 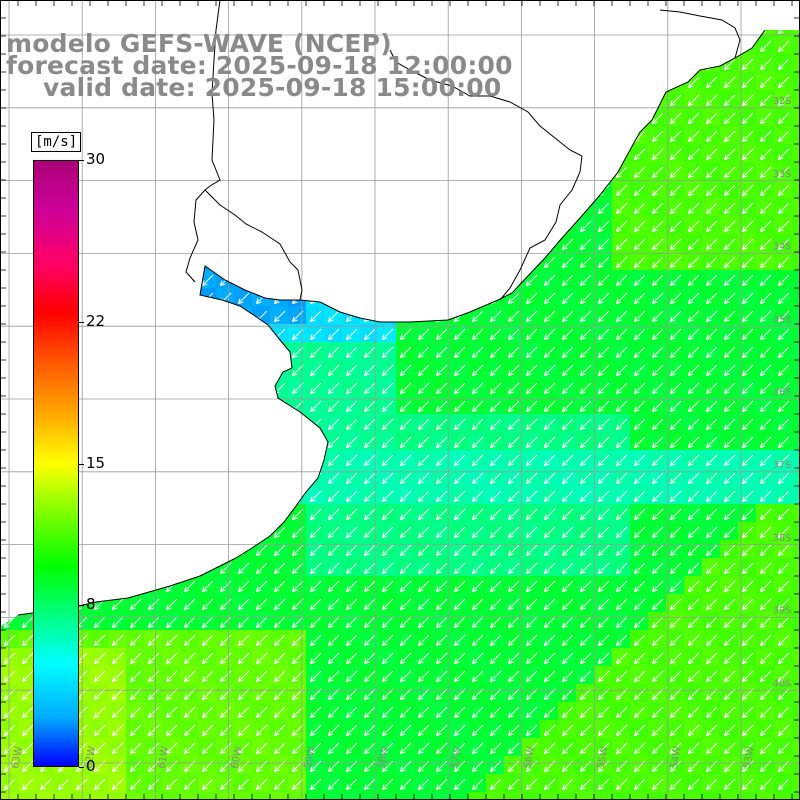 I want to click on colorbar-tick-label: 22, so click(x=96, y=320).